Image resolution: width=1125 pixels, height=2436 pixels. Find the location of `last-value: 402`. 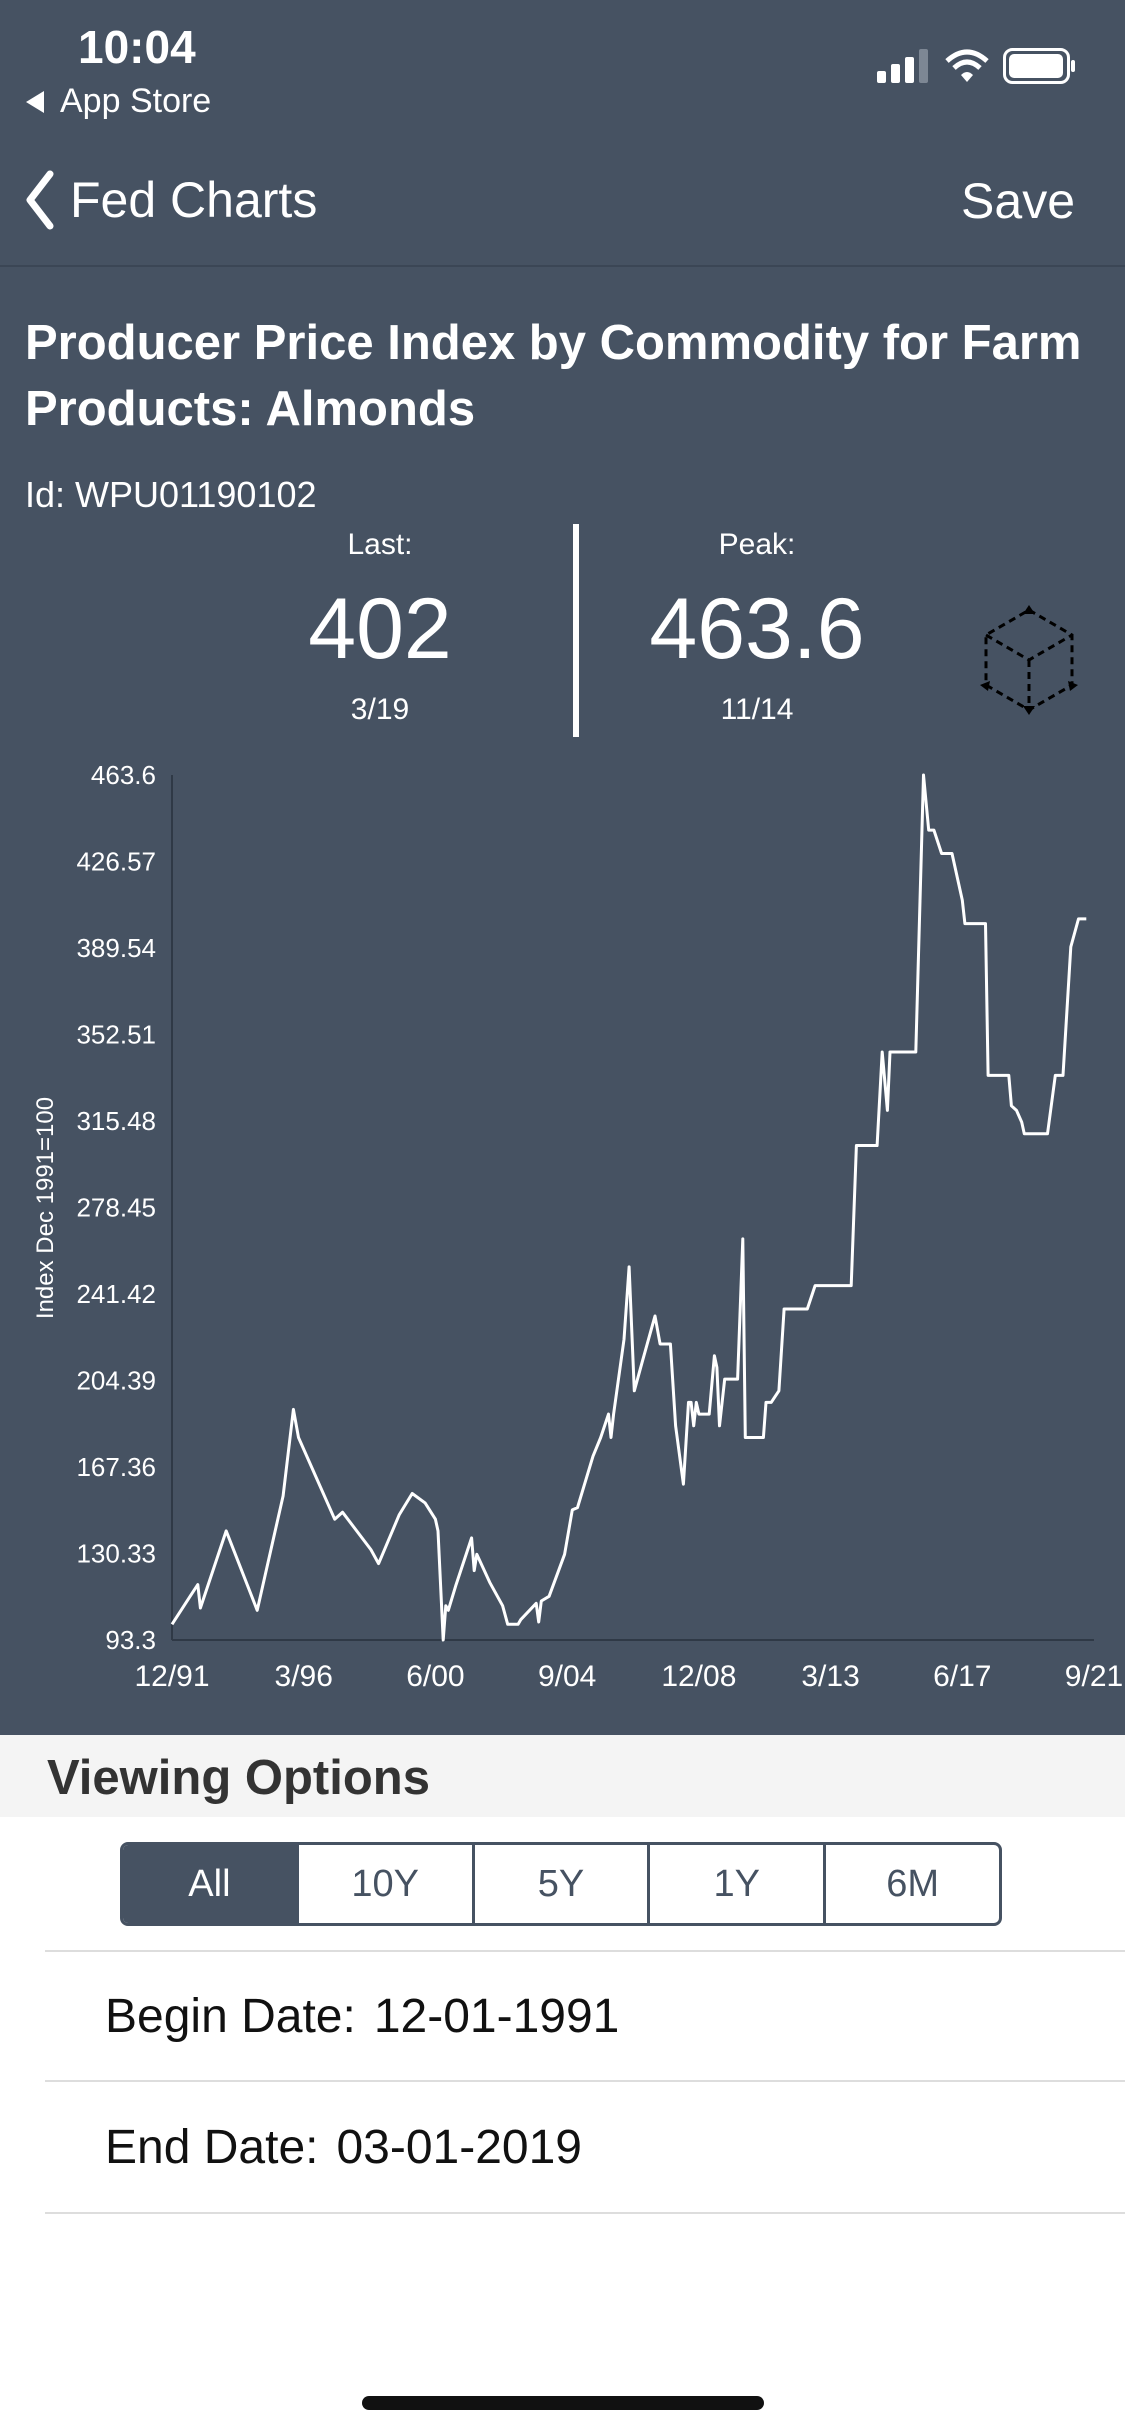

last-value: 402 is located at coordinates (380, 629).